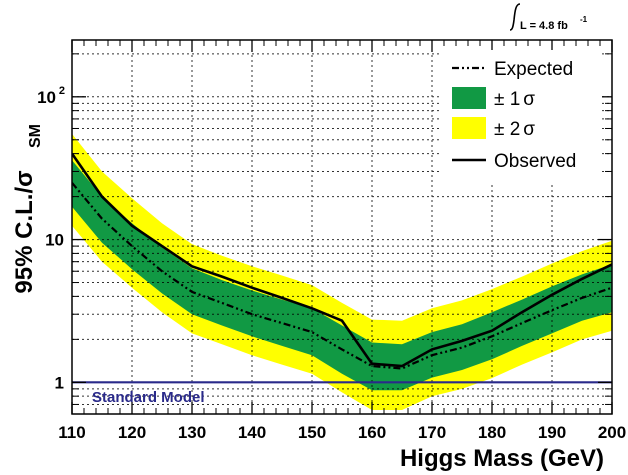  What do you see at coordinates (252, 432) in the screenshot?
I see `x-tick-label: 140` at bounding box center [252, 432].